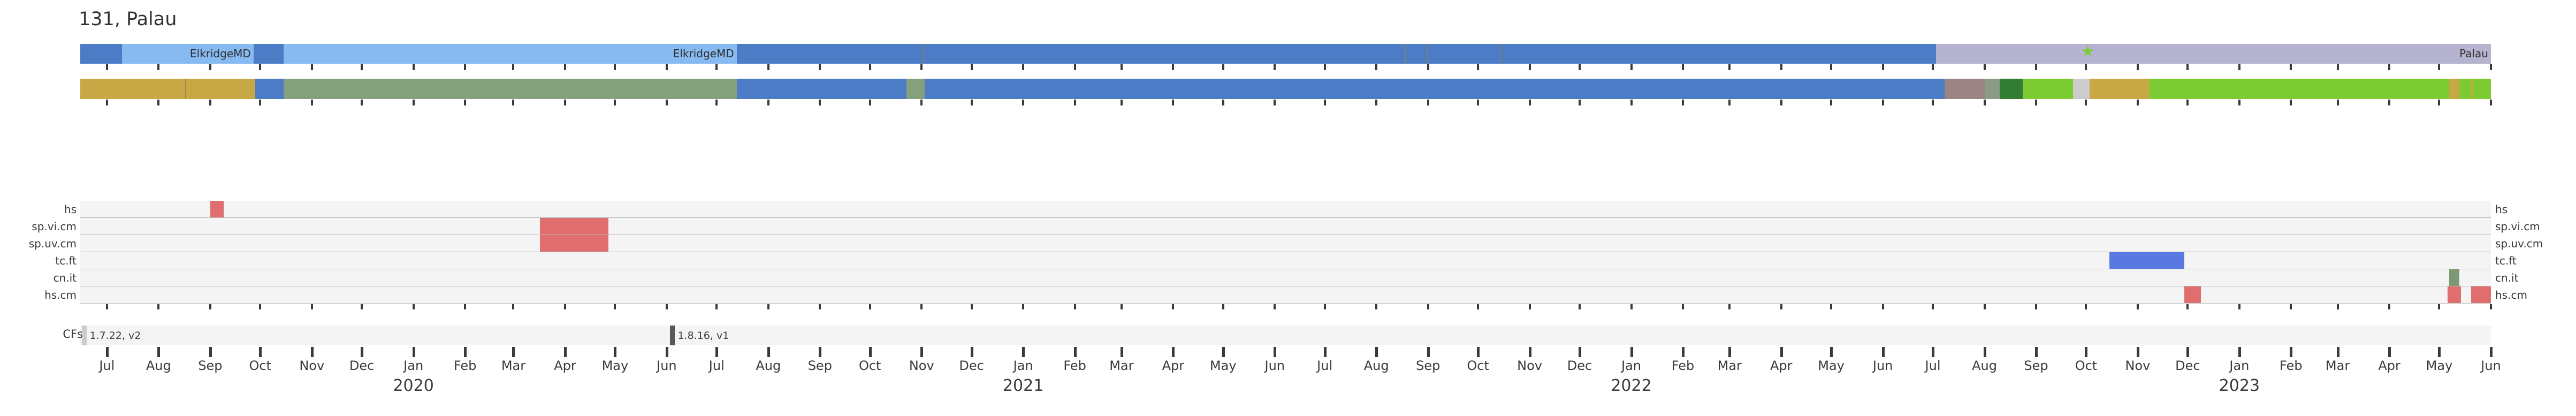 The width and height of the screenshot is (2576, 416). I want to click on axis-month-label: Feb, so click(2291, 365).